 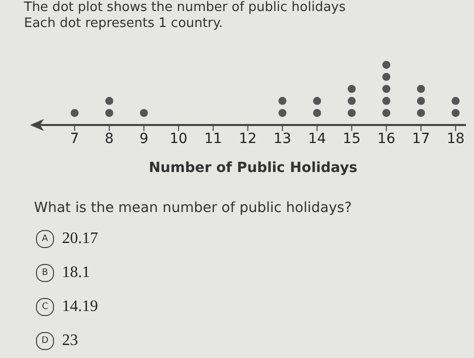 What do you see at coordinates (80, 307) in the screenshot?
I see `text: 14.19` at bounding box center [80, 307].